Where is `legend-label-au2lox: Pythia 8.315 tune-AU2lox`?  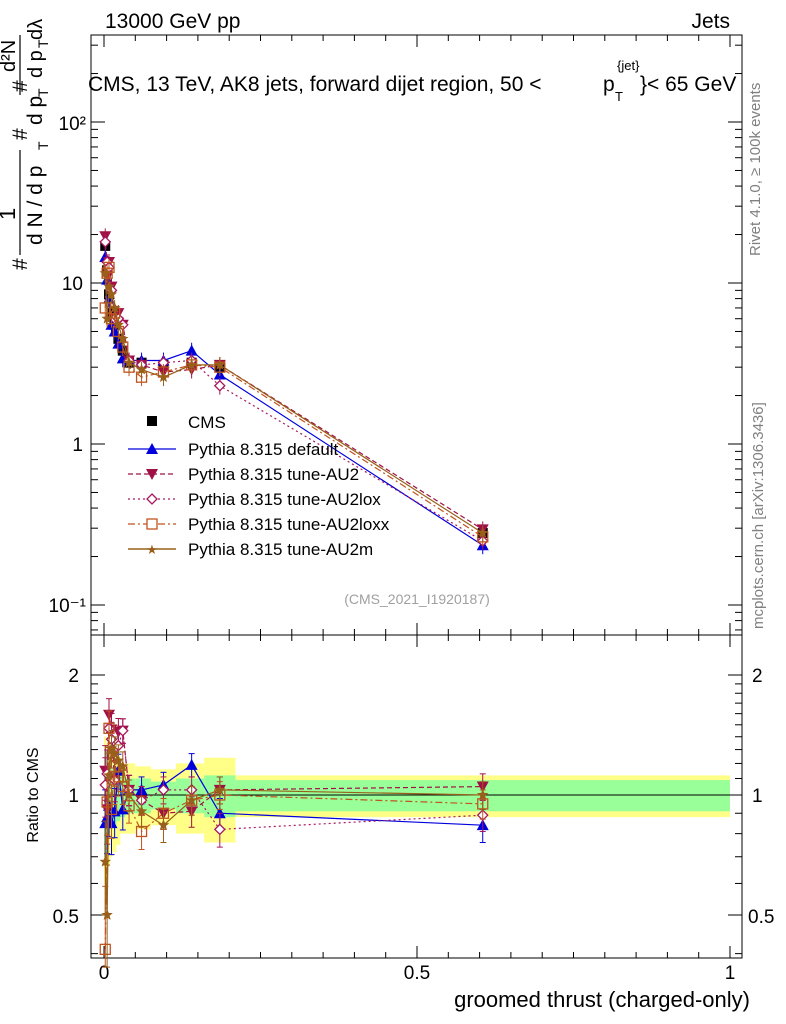 legend-label-au2lox: Pythia 8.315 tune-AU2lox is located at coordinates (284, 499).